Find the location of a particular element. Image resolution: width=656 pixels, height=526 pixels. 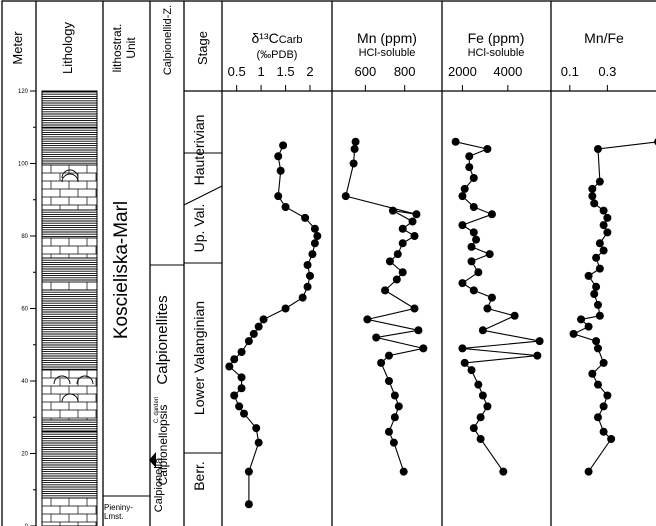

lithology-header: Lithology is located at coordinates (67, 47).